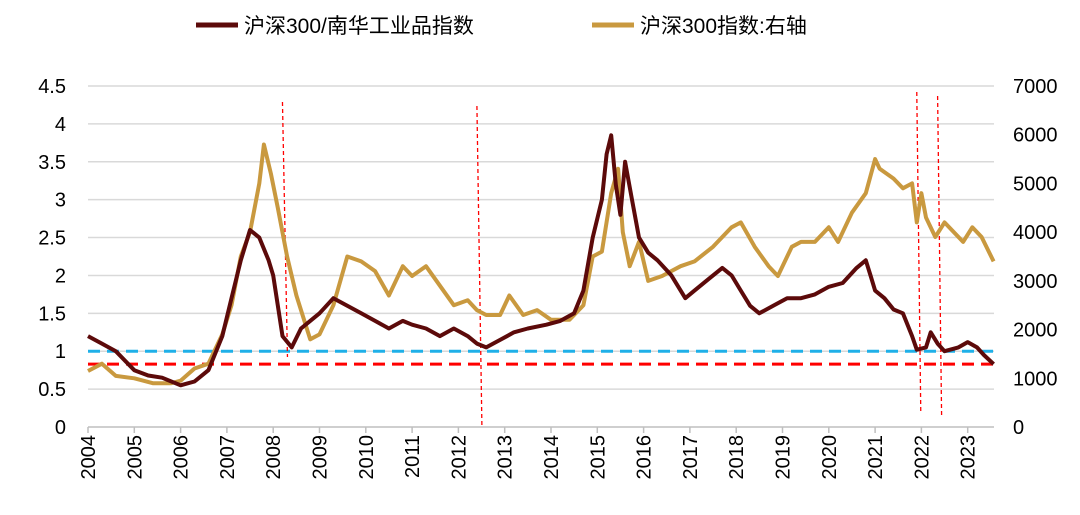  Describe the element at coordinates (1035, 136) in the screenshot. I see `right-y-tick-label: 6000` at that location.